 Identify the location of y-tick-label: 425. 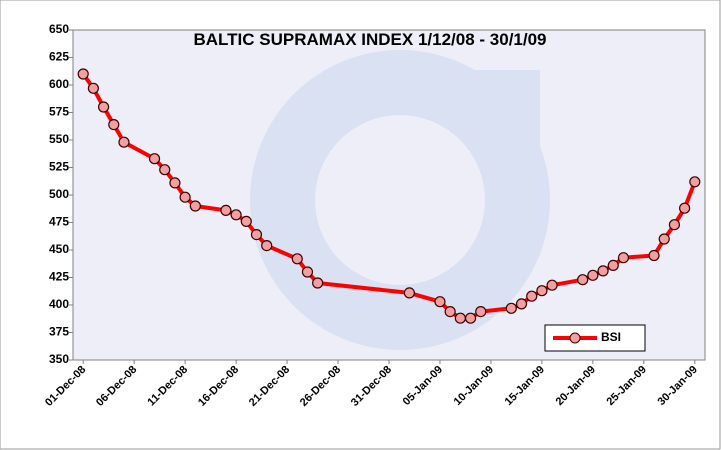
(59, 277).